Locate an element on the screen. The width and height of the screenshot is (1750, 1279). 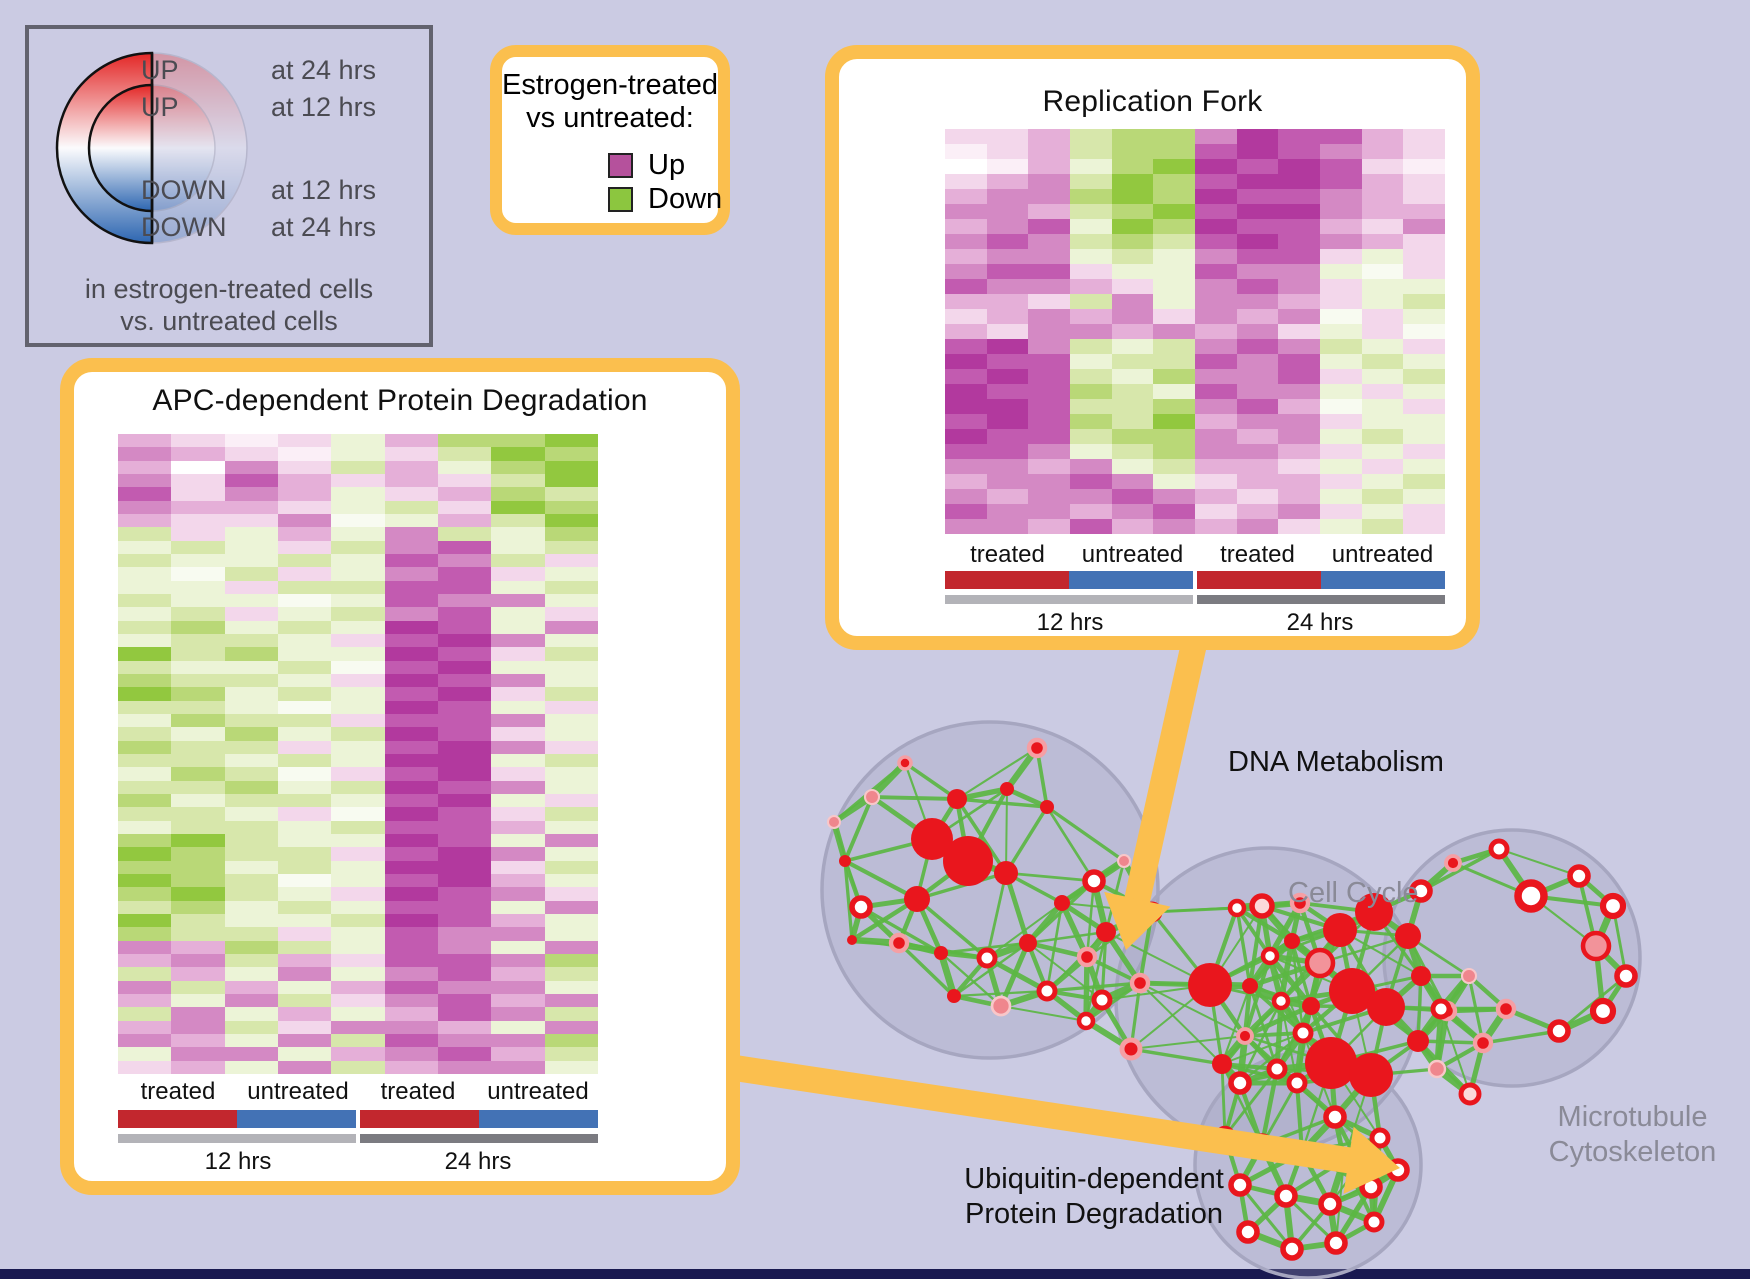
legend-item-down: Down is located at coordinates (665, 199).